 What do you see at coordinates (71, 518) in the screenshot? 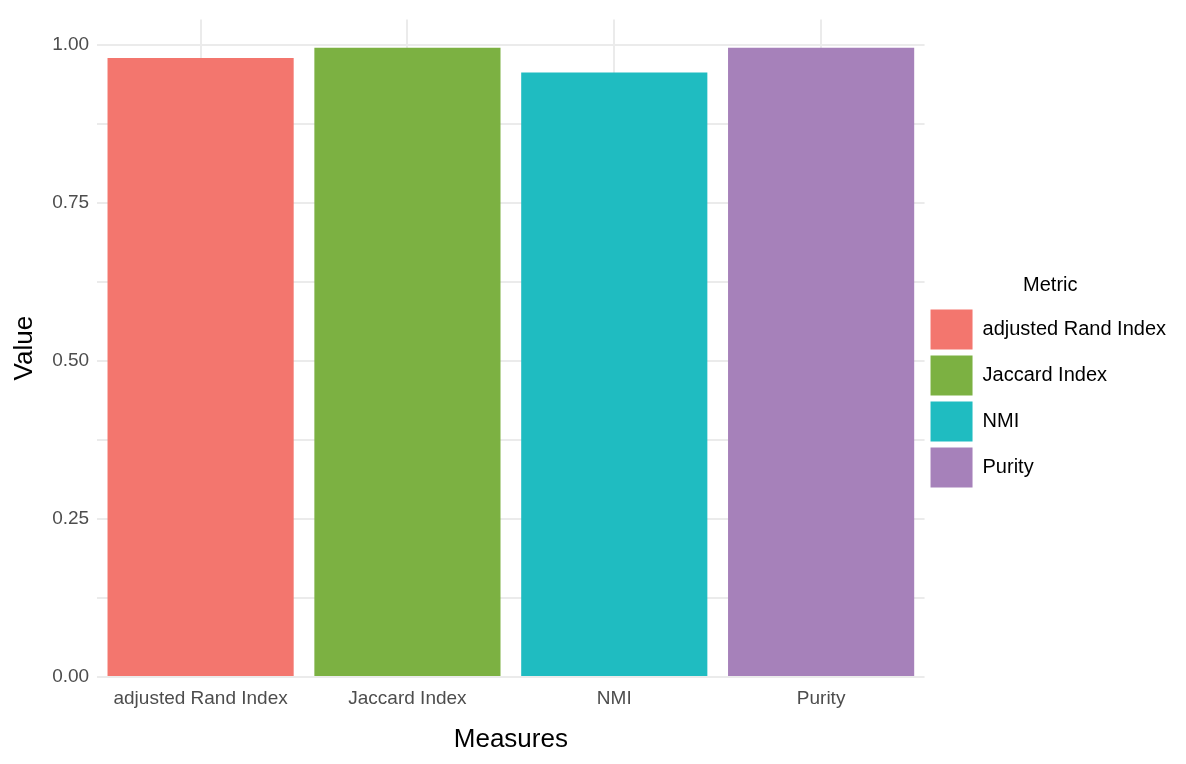
I see `y-tick-label: 0.25` at bounding box center [71, 518].